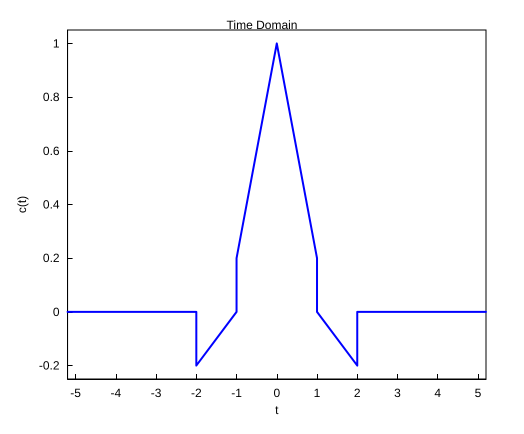 The image size is (524, 434). I want to click on y-tick-label: 1, so click(56, 43).